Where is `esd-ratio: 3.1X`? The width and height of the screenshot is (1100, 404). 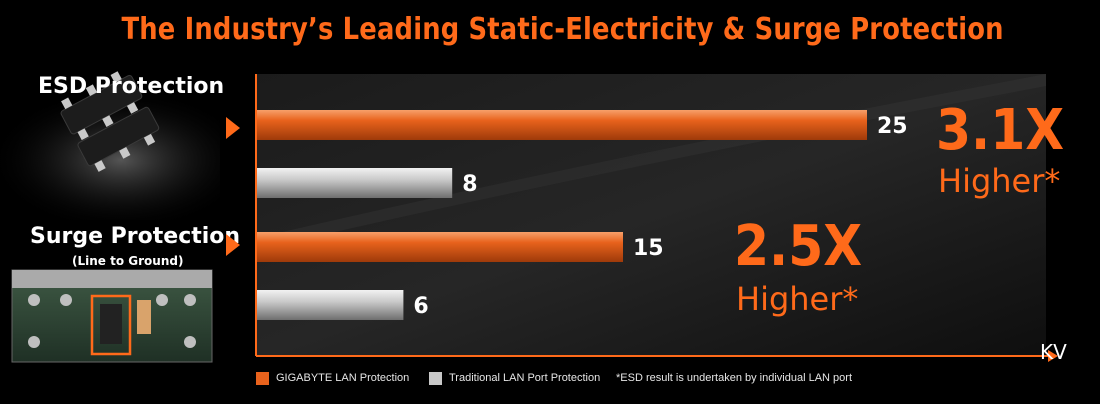 esd-ratio: 3.1X is located at coordinates (1000, 130).